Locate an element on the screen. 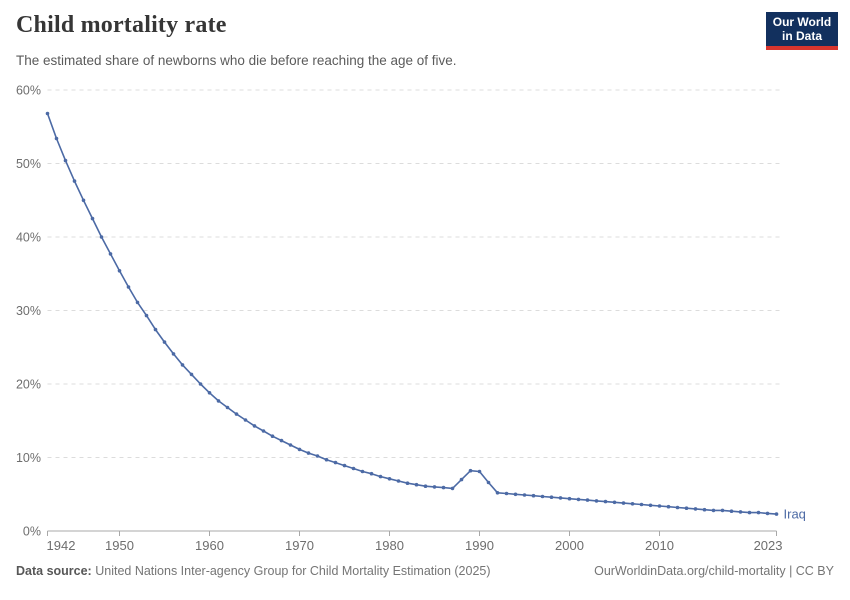 The width and height of the screenshot is (850, 600). y-tick-label-40: 40% is located at coordinates (28, 238).